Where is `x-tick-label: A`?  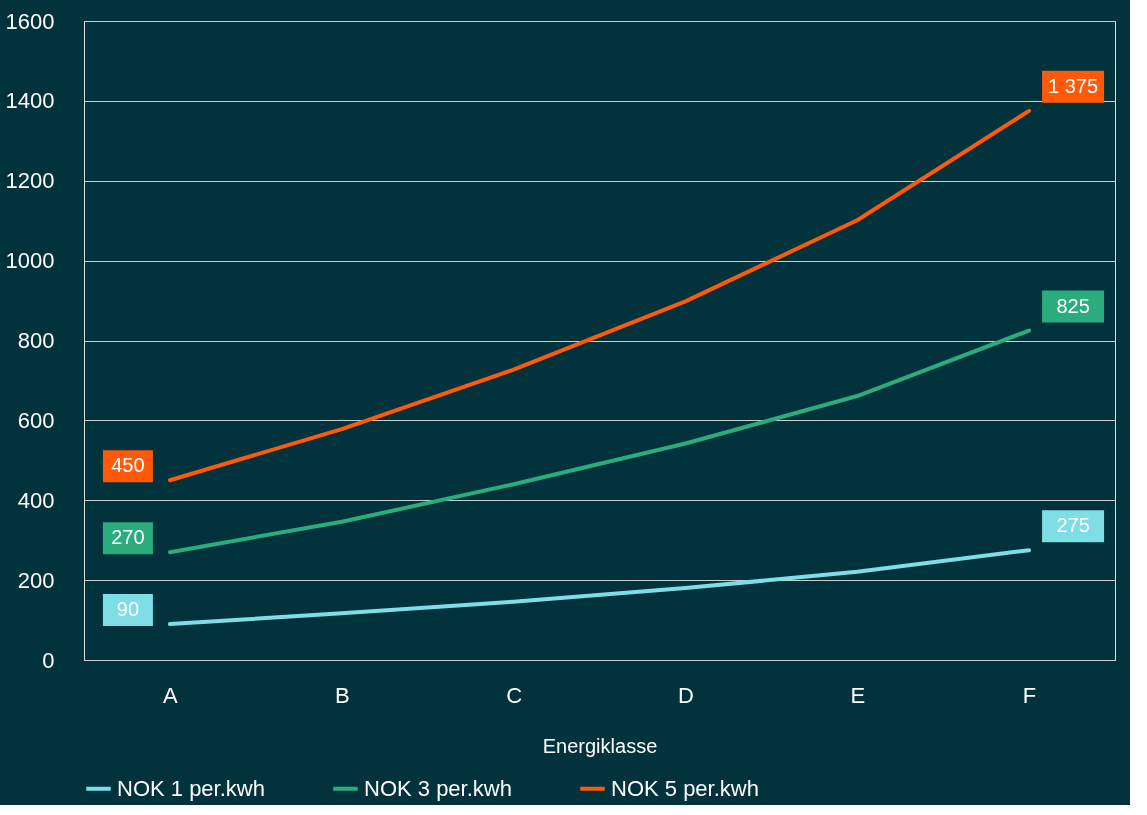 x-tick-label: A is located at coordinates (171, 695).